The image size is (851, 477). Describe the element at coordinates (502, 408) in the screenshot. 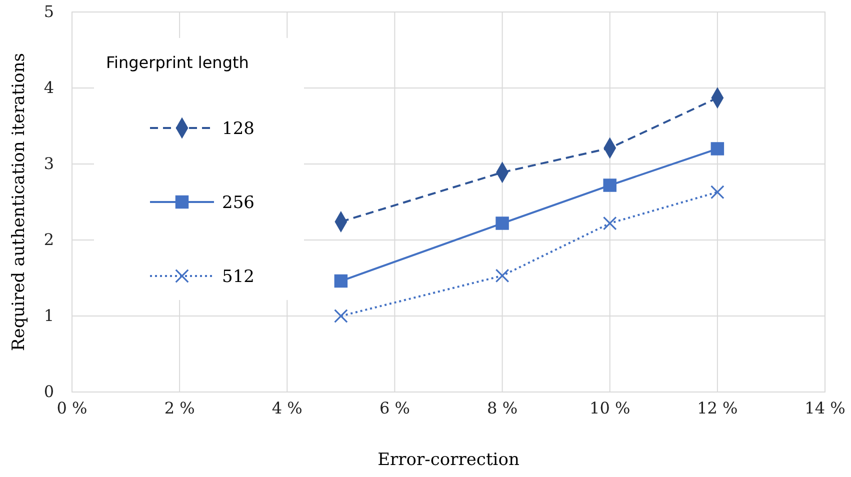

I see `x-tick-label: 8 %` at that location.